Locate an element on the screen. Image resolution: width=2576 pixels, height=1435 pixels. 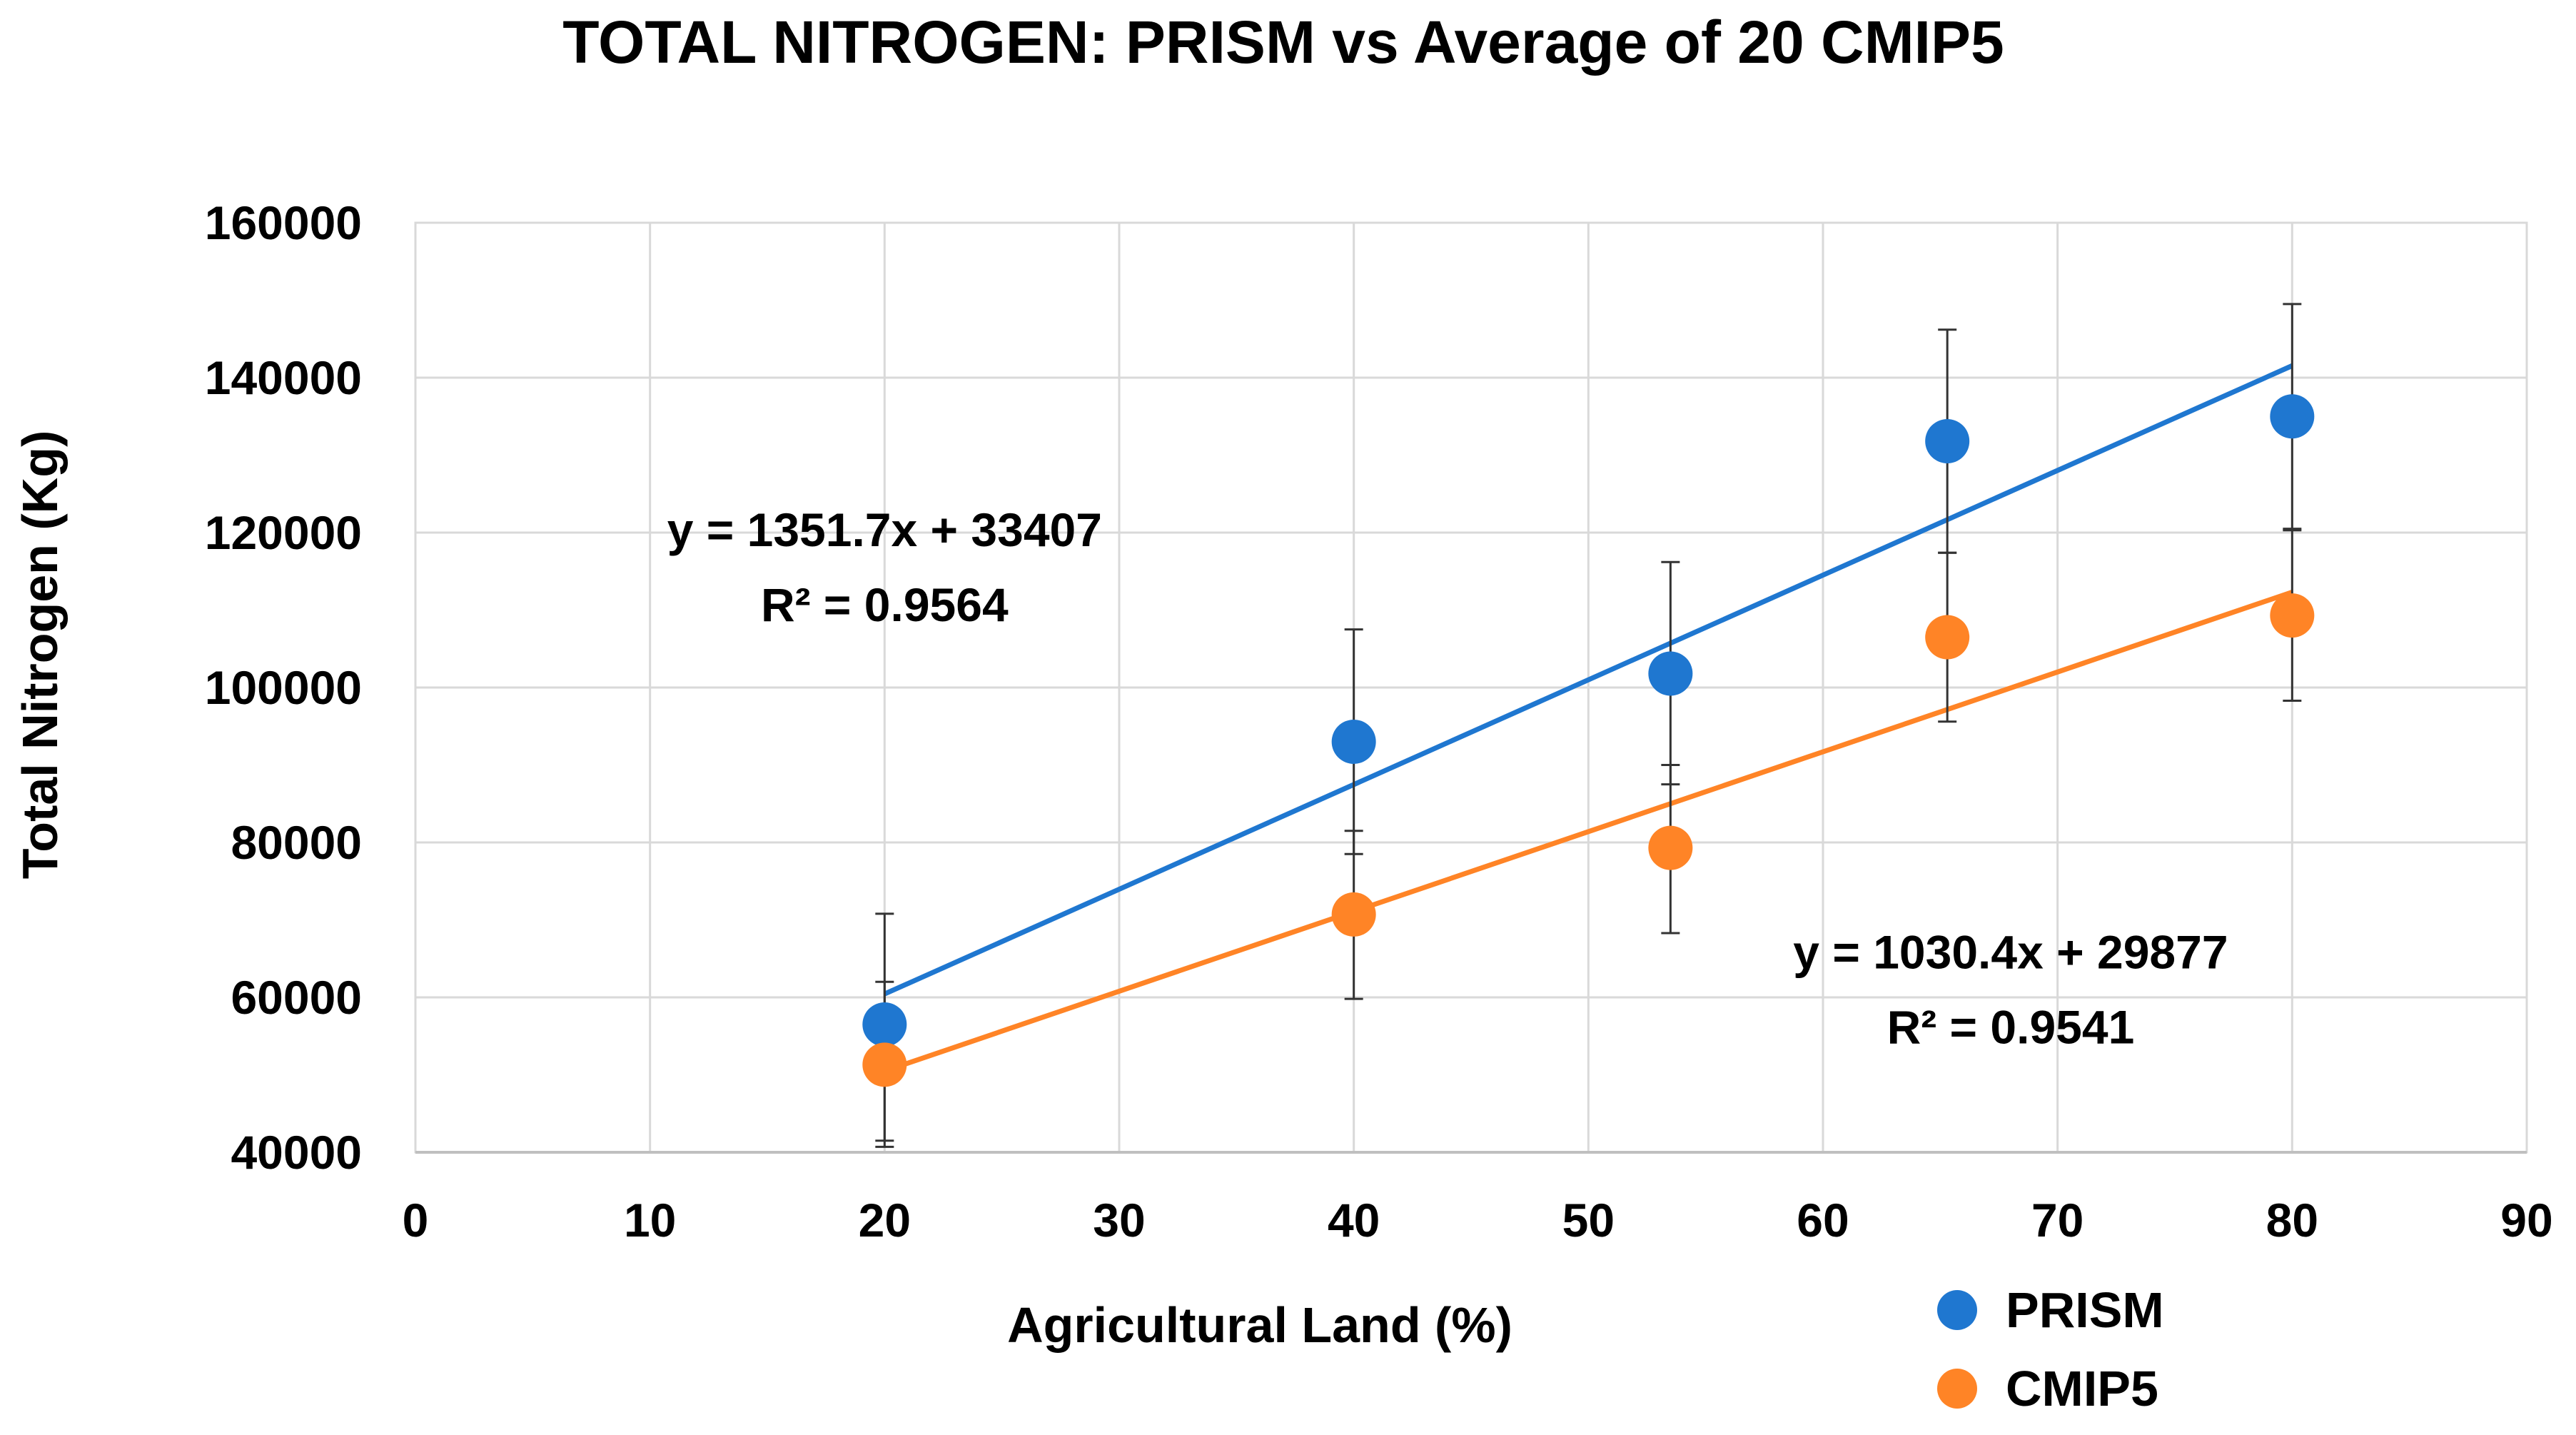
x-tick-label: 0 is located at coordinates (416, 1220).